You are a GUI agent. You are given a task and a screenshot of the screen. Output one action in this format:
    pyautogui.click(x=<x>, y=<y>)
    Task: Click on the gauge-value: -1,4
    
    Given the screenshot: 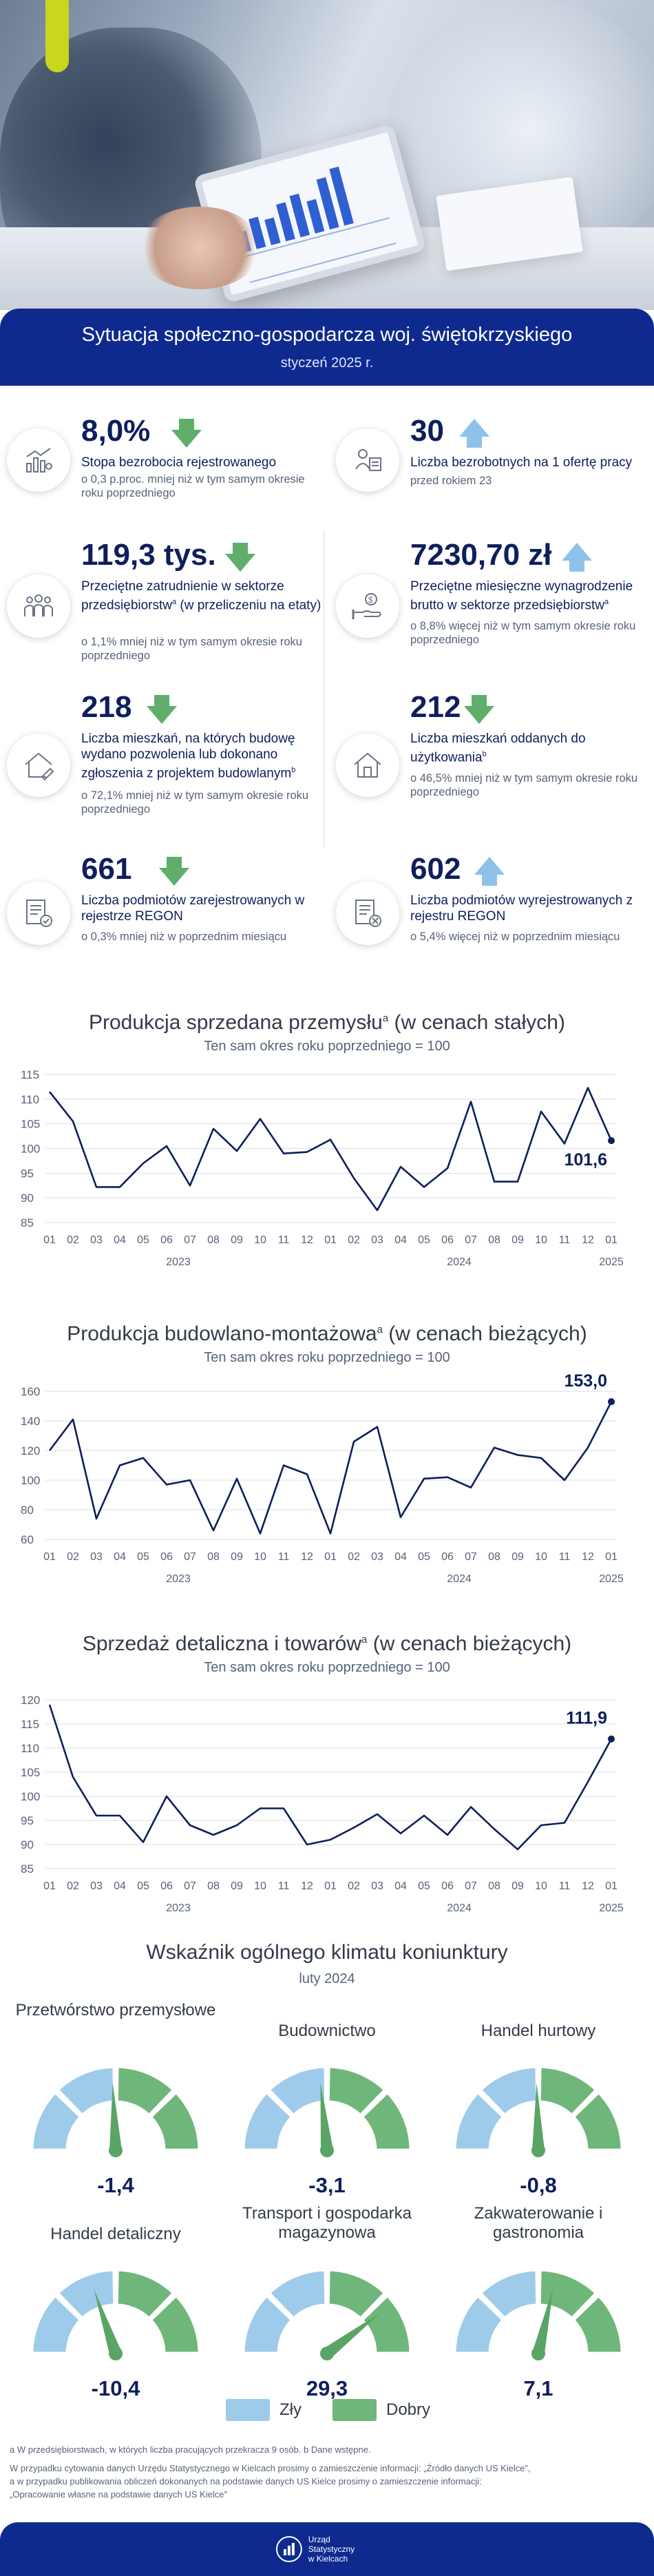 What is the action you would take?
    pyautogui.click(x=115, y=2185)
    